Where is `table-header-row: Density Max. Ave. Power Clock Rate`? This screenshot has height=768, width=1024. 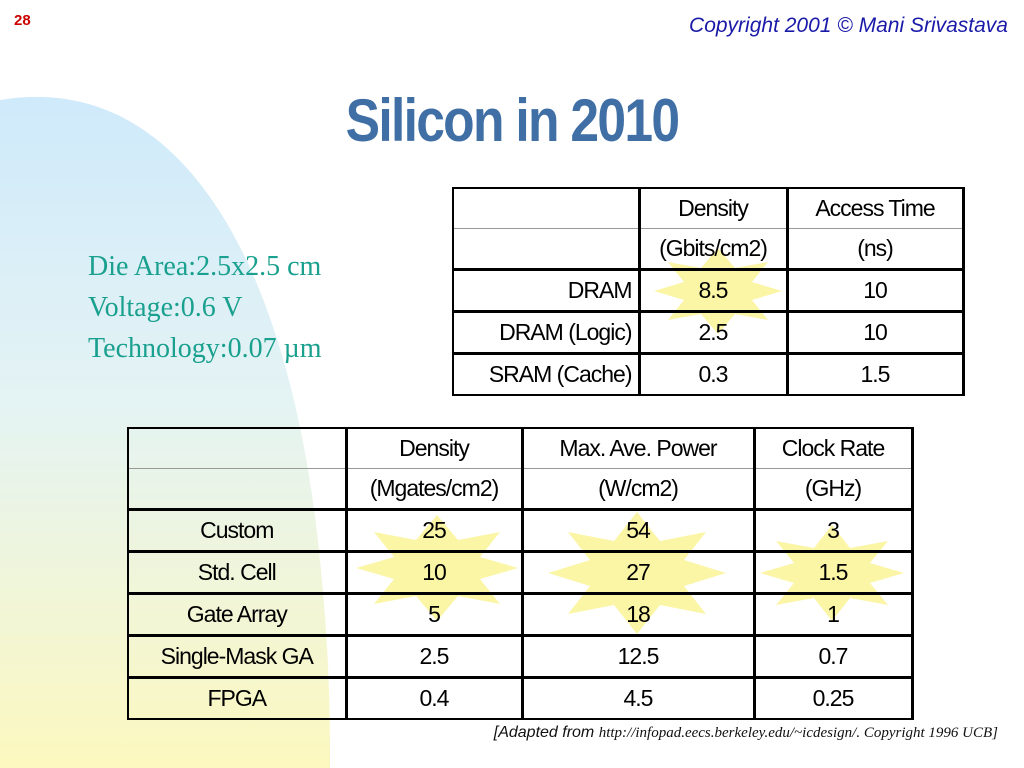 table-header-row: Density Max. Ave. Power Clock Rate is located at coordinates (520, 448).